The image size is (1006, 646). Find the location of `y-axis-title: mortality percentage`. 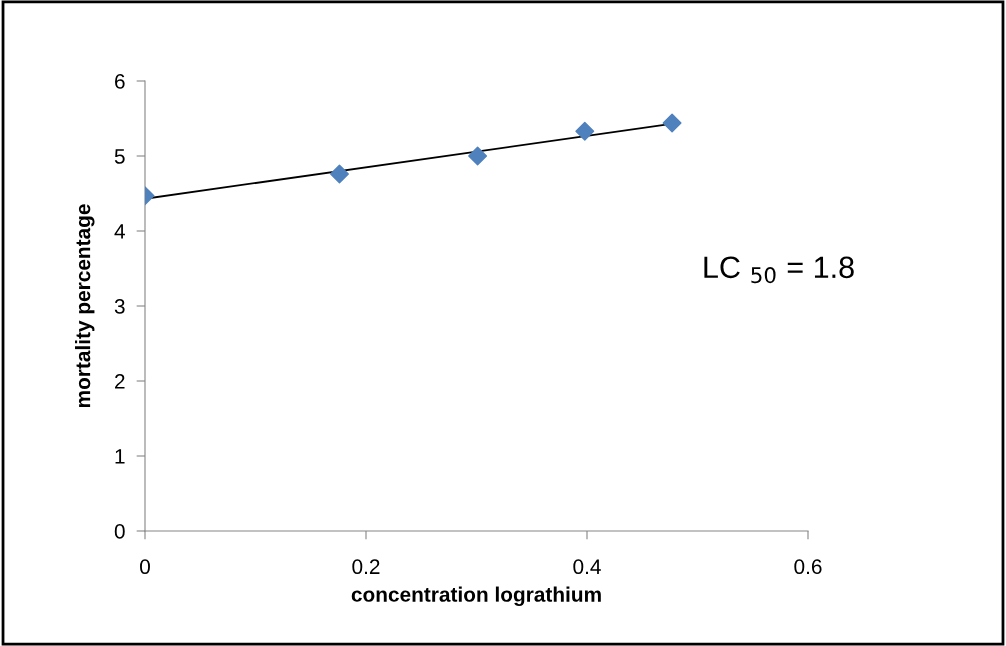

y-axis-title: mortality percentage is located at coordinates (85, 306).